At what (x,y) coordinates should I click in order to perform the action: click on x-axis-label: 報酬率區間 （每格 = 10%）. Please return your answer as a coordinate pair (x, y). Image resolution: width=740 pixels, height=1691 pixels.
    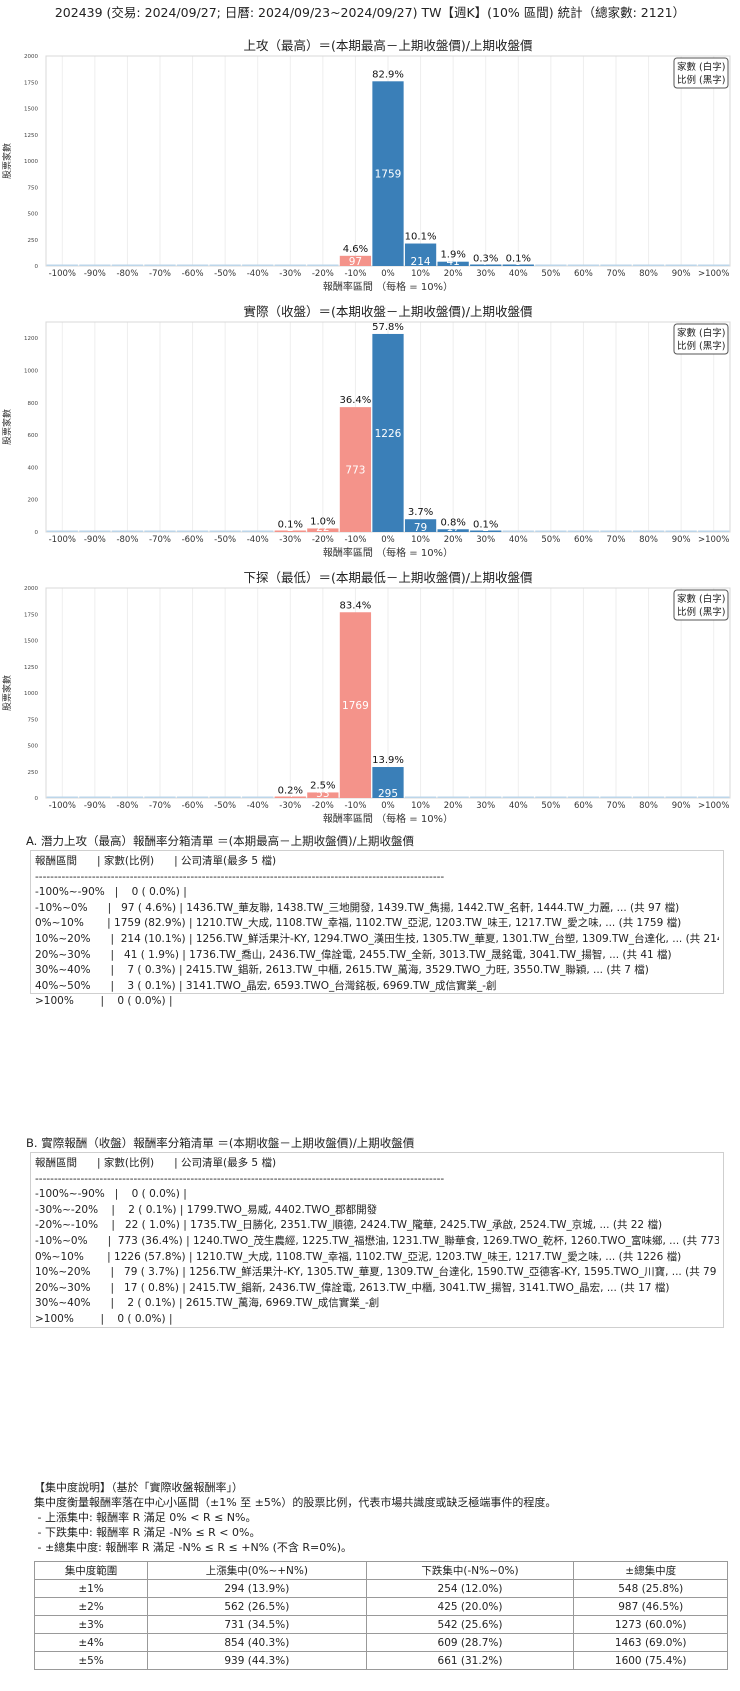
    Looking at the image, I should click on (388, 552).